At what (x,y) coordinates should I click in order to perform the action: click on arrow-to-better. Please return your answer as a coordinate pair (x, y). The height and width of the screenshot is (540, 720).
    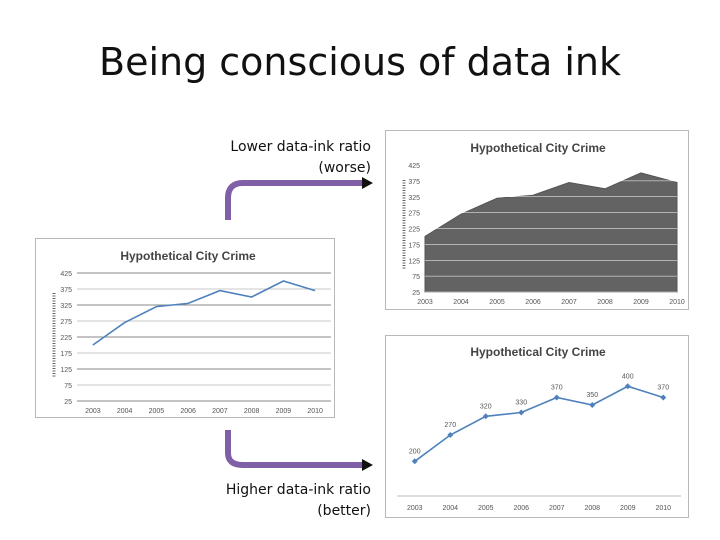
    Looking at the image, I should click on (299, 450).